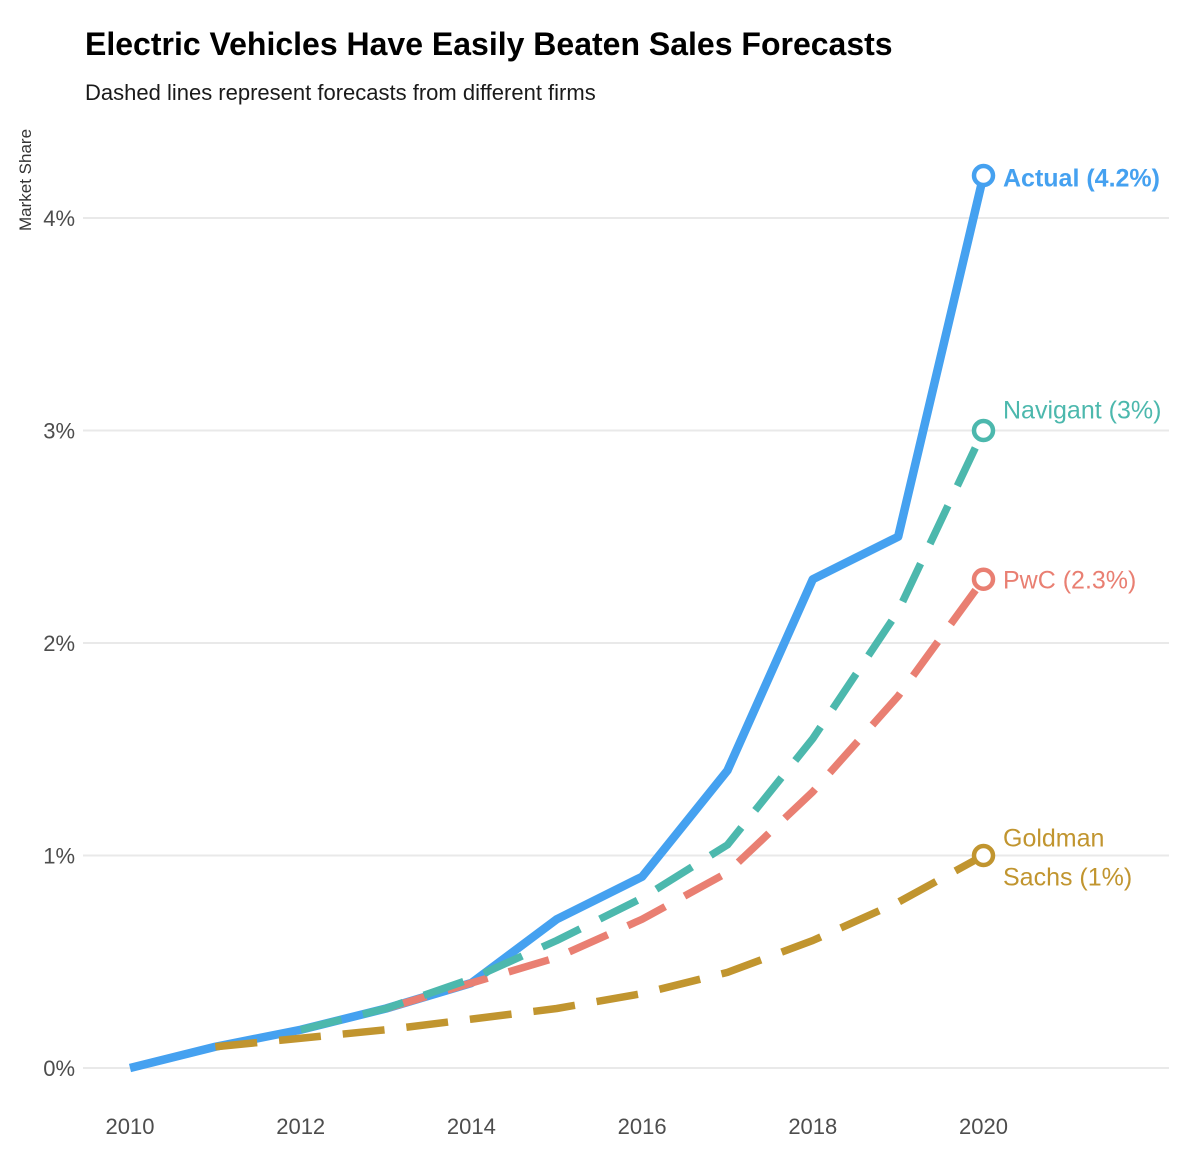  Describe the element at coordinates (812, 1126) in the screenshot. I see `x-tick-label: 2018` at that location.